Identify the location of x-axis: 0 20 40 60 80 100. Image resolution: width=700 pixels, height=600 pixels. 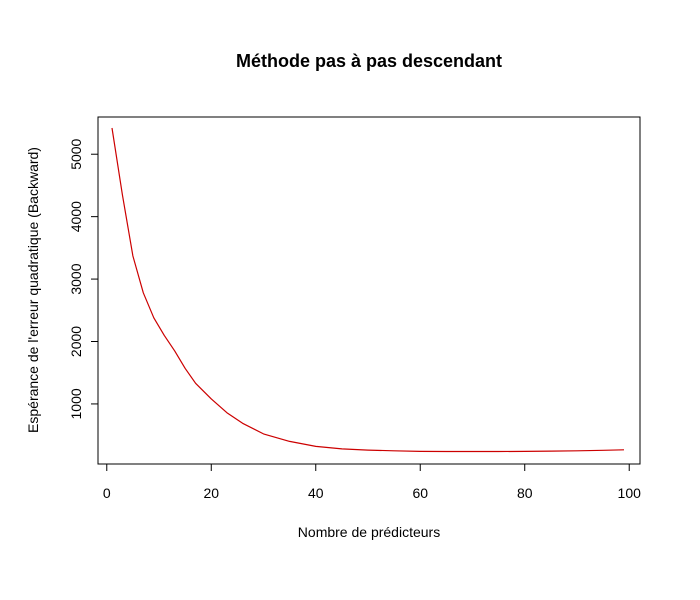
(372, 482).